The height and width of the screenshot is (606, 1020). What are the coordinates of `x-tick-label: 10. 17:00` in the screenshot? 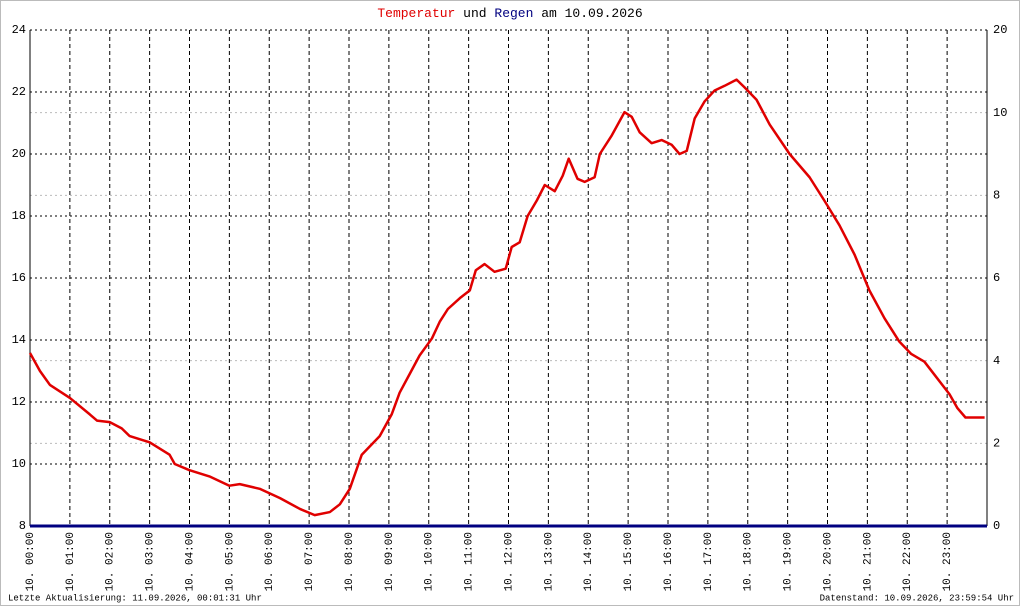 It's located at (709, 561).